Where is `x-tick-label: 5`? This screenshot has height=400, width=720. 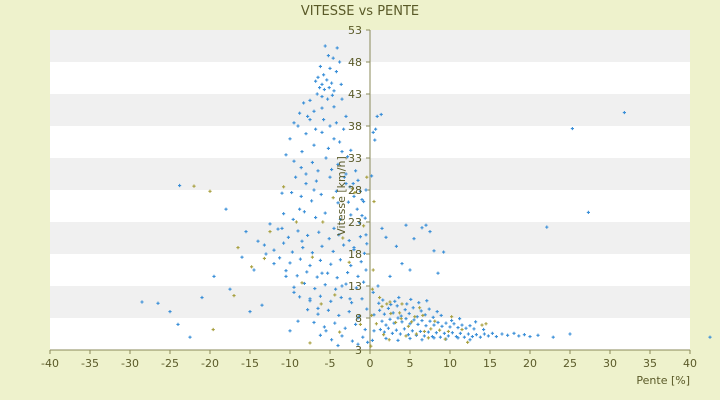 x-tick-label: 5 is located at coordinates (410, 363).